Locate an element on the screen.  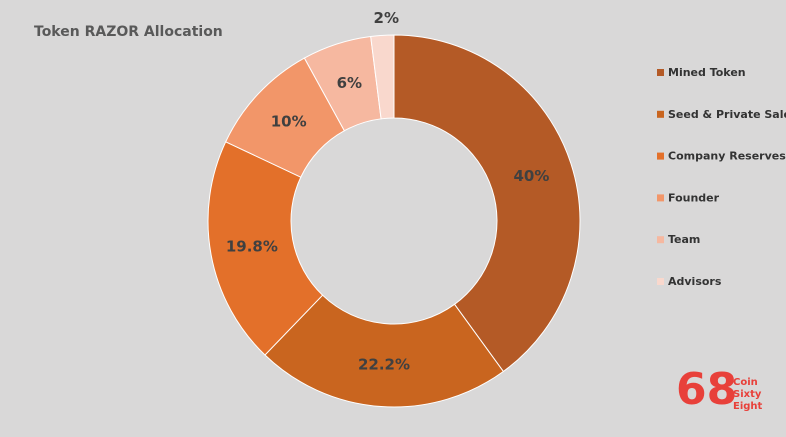
data-label: 10% is located at coordinates (289, 122).